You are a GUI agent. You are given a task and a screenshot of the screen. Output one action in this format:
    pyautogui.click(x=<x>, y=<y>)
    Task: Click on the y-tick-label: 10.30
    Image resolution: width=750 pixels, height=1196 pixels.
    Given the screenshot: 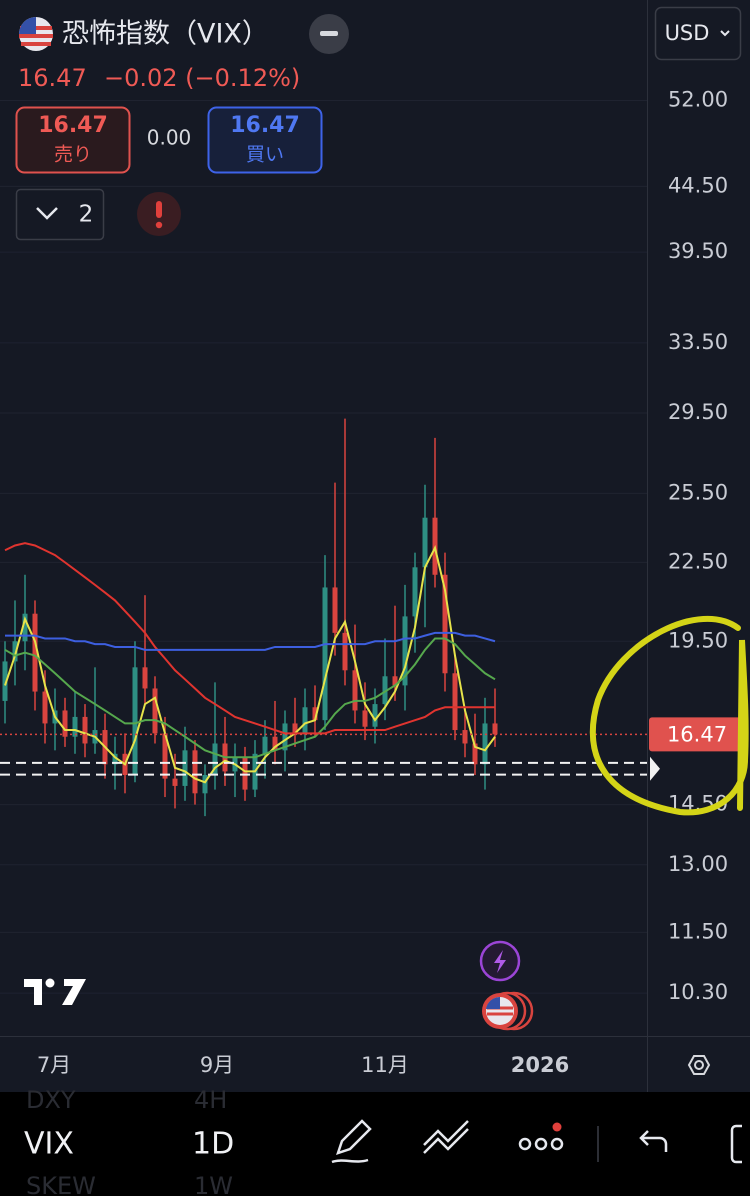 What is the action you would take?
    pyautogui.click(x=698, y=992)
    